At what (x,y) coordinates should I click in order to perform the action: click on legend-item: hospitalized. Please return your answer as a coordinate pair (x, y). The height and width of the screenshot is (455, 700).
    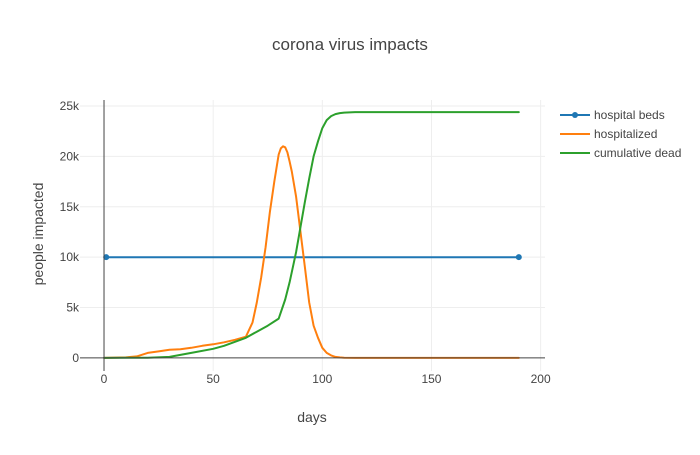
    Looking at the image, I should click on (608, 134).